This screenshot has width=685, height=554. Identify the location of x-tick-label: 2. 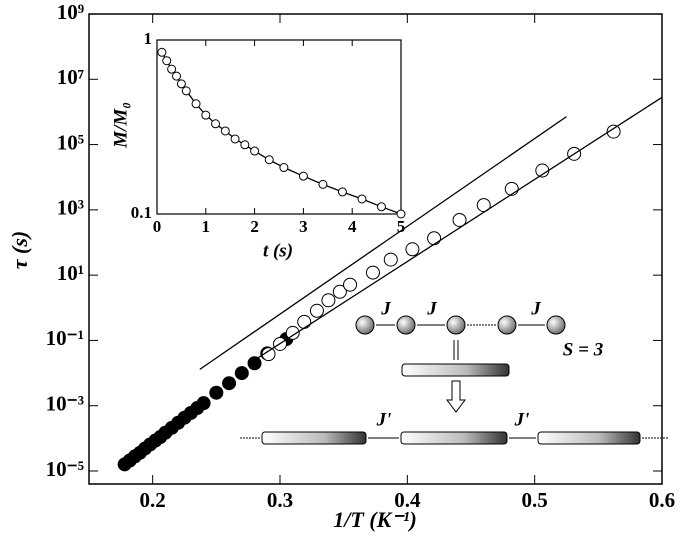
(254, 226).